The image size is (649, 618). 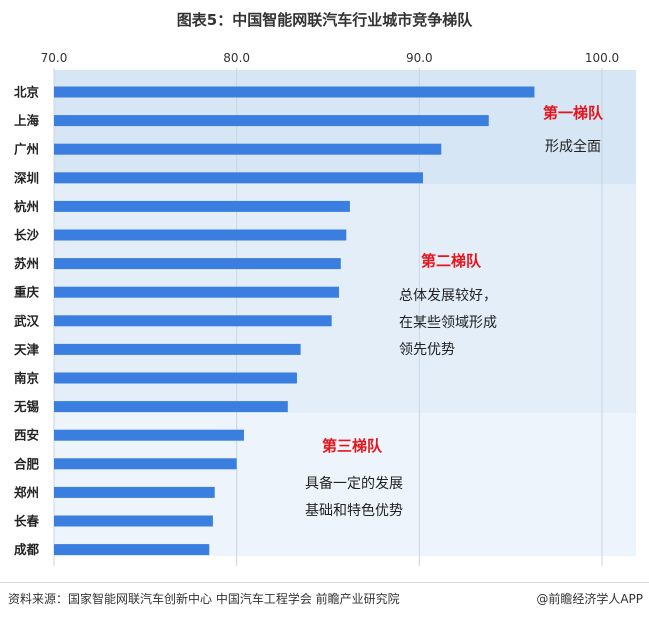 What do you see at coordinates (27, 549) in the screenshot?
I see `category-label: 成都` at bounding box center [27, 549].